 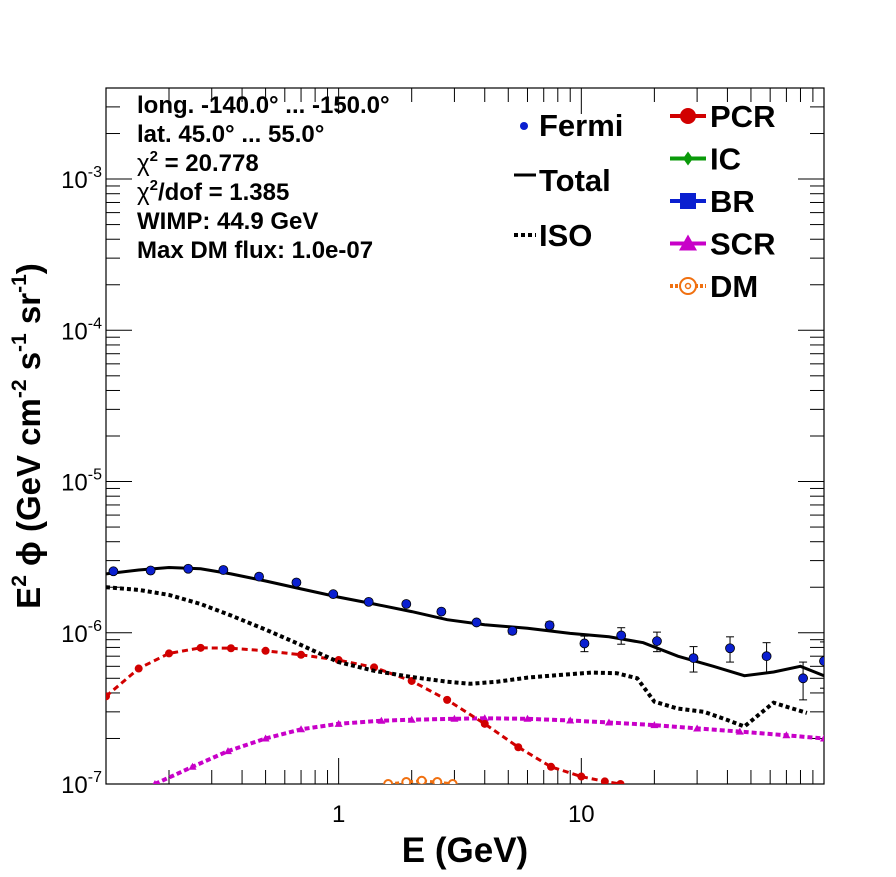 I want to click on x-axis-title: E (GeV), so click(x=465, y=850).